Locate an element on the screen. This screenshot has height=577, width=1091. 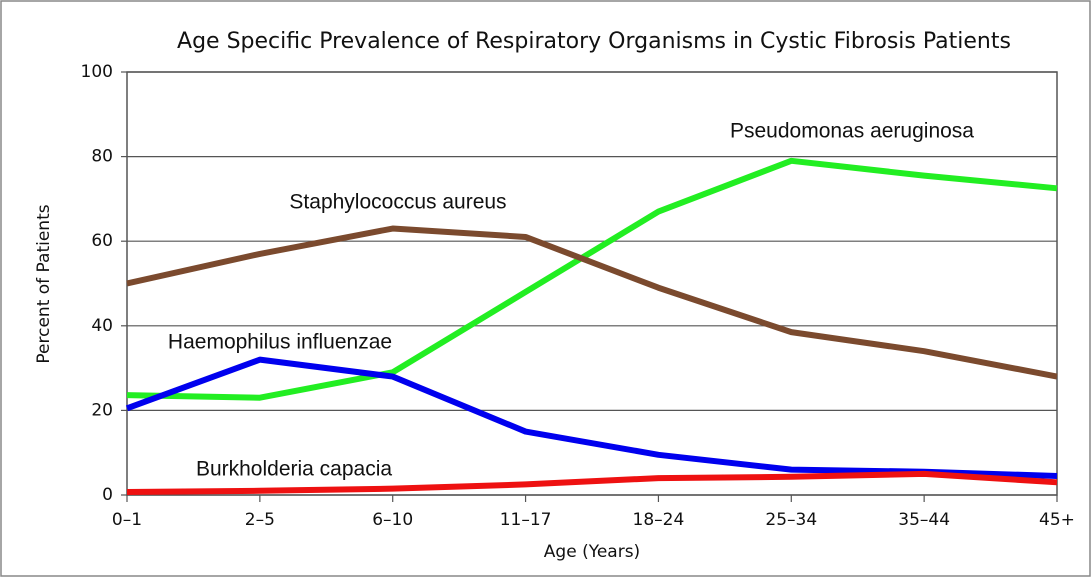
series-line is located at coordinates (592, 483).